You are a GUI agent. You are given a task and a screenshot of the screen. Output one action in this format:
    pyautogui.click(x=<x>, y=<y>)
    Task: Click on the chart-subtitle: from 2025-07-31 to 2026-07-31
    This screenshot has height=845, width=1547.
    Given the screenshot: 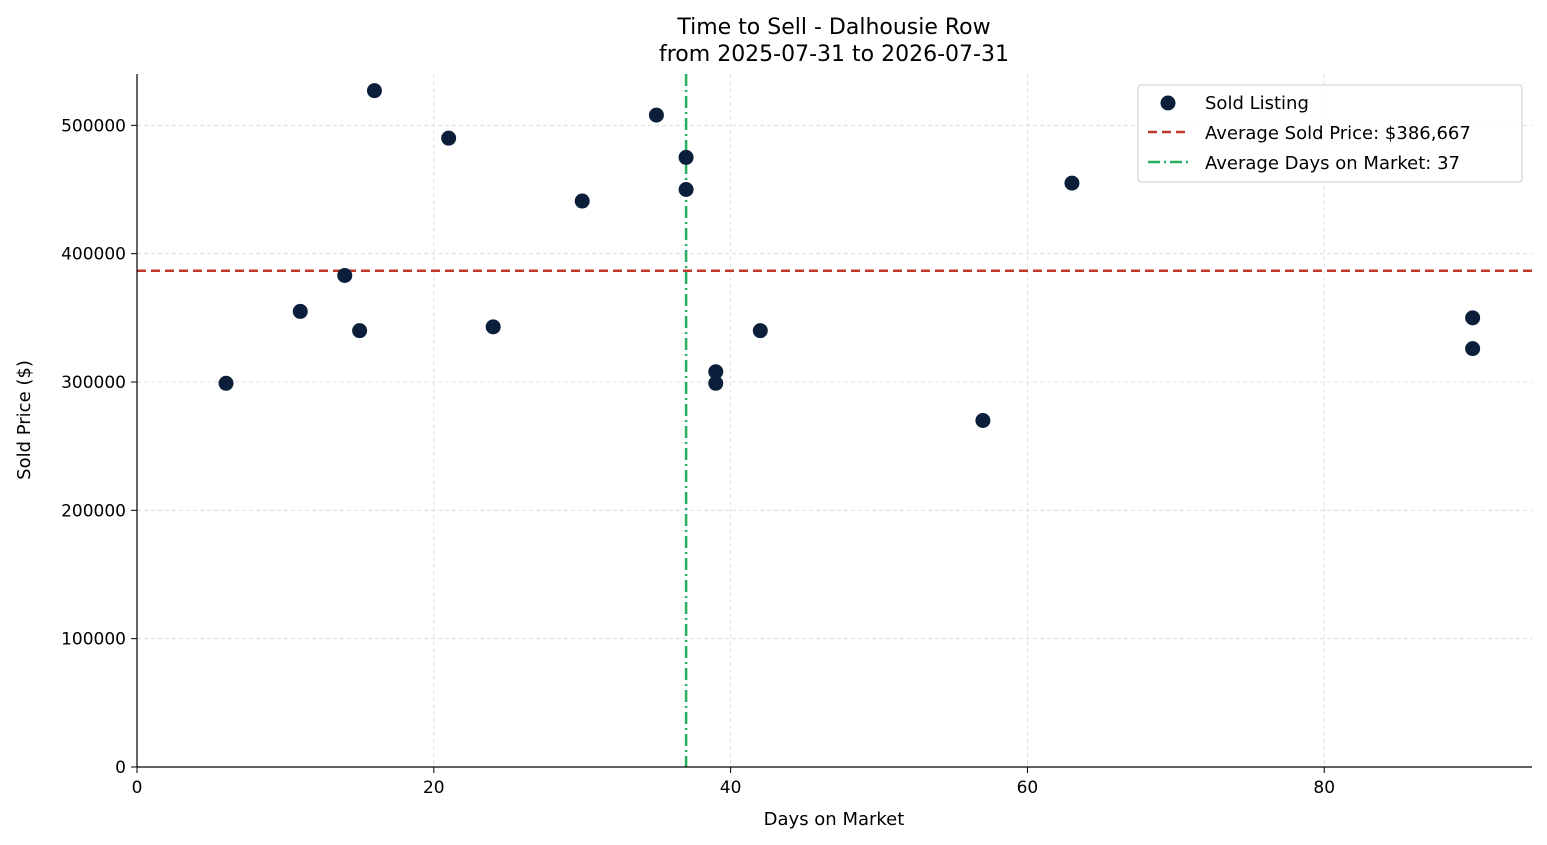 What is the action you would take?
    pyautogui.click(x=834, y=54)
    